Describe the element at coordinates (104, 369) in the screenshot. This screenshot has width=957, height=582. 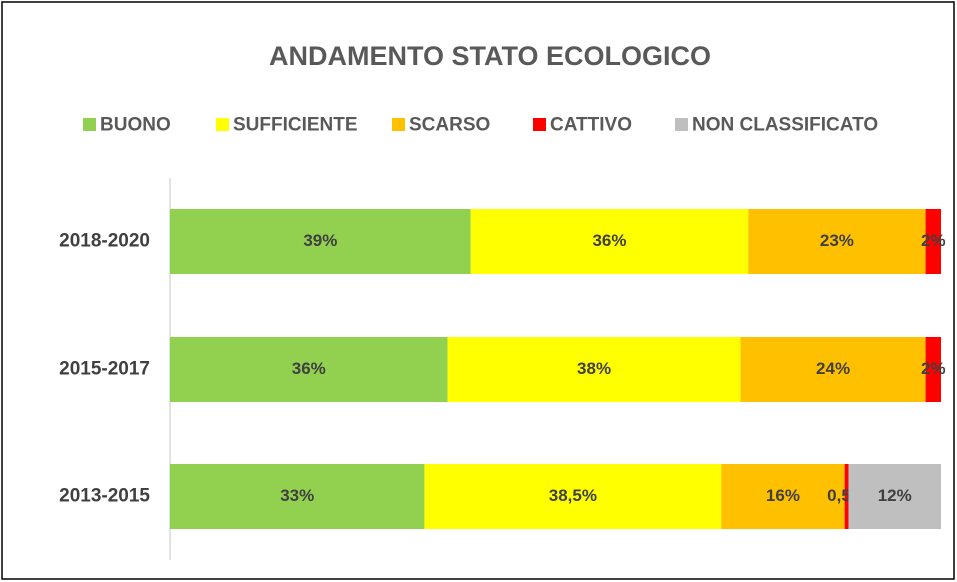
I see `y-tick-label: 2015-2017` at that location.